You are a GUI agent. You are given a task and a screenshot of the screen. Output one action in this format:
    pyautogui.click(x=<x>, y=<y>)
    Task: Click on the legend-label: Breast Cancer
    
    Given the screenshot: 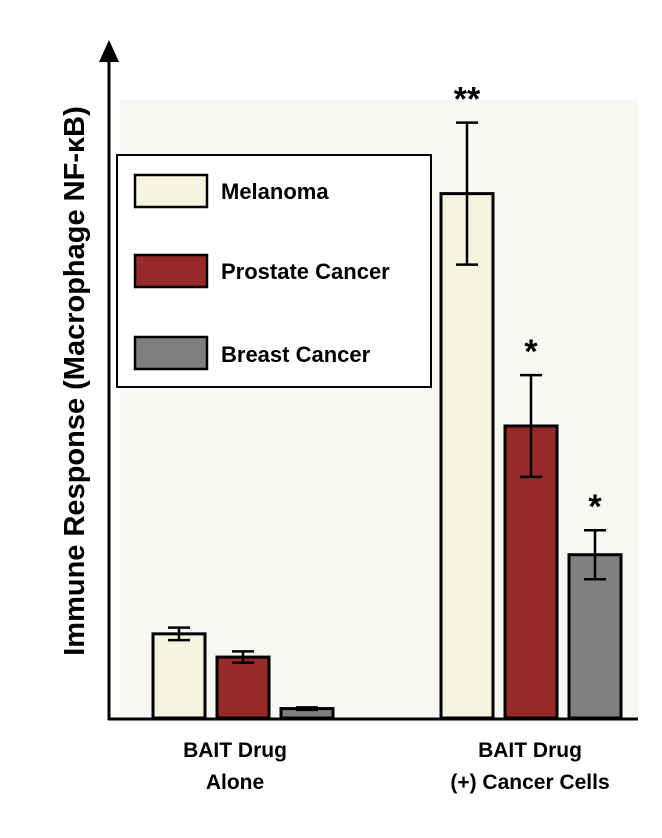 What is the action you would take?
    pyautogui.click(x=296, y=354)
    